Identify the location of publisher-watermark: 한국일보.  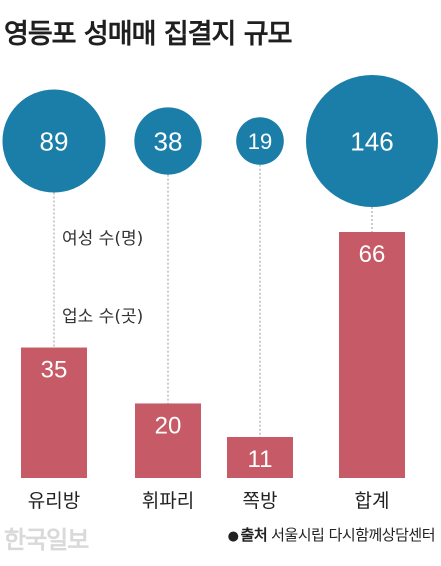
(46, 540).